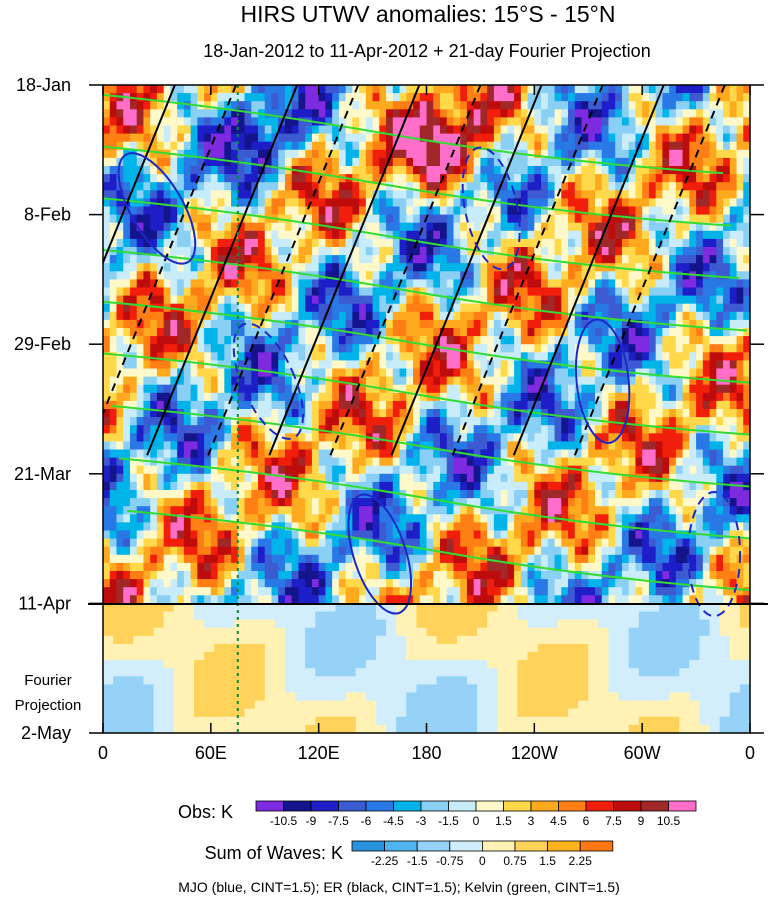 This screenshot has width=770, height=899. Describe the element at coordinates (534, 753) in the screenshot. I see `x-tick-label: 120W` at that location.